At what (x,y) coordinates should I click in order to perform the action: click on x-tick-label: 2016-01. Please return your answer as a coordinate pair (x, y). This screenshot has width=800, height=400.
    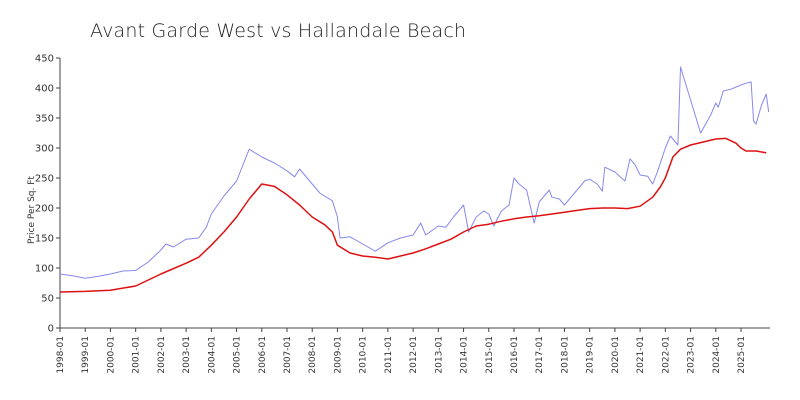
    Looking at the image, I should click on (515, 355).